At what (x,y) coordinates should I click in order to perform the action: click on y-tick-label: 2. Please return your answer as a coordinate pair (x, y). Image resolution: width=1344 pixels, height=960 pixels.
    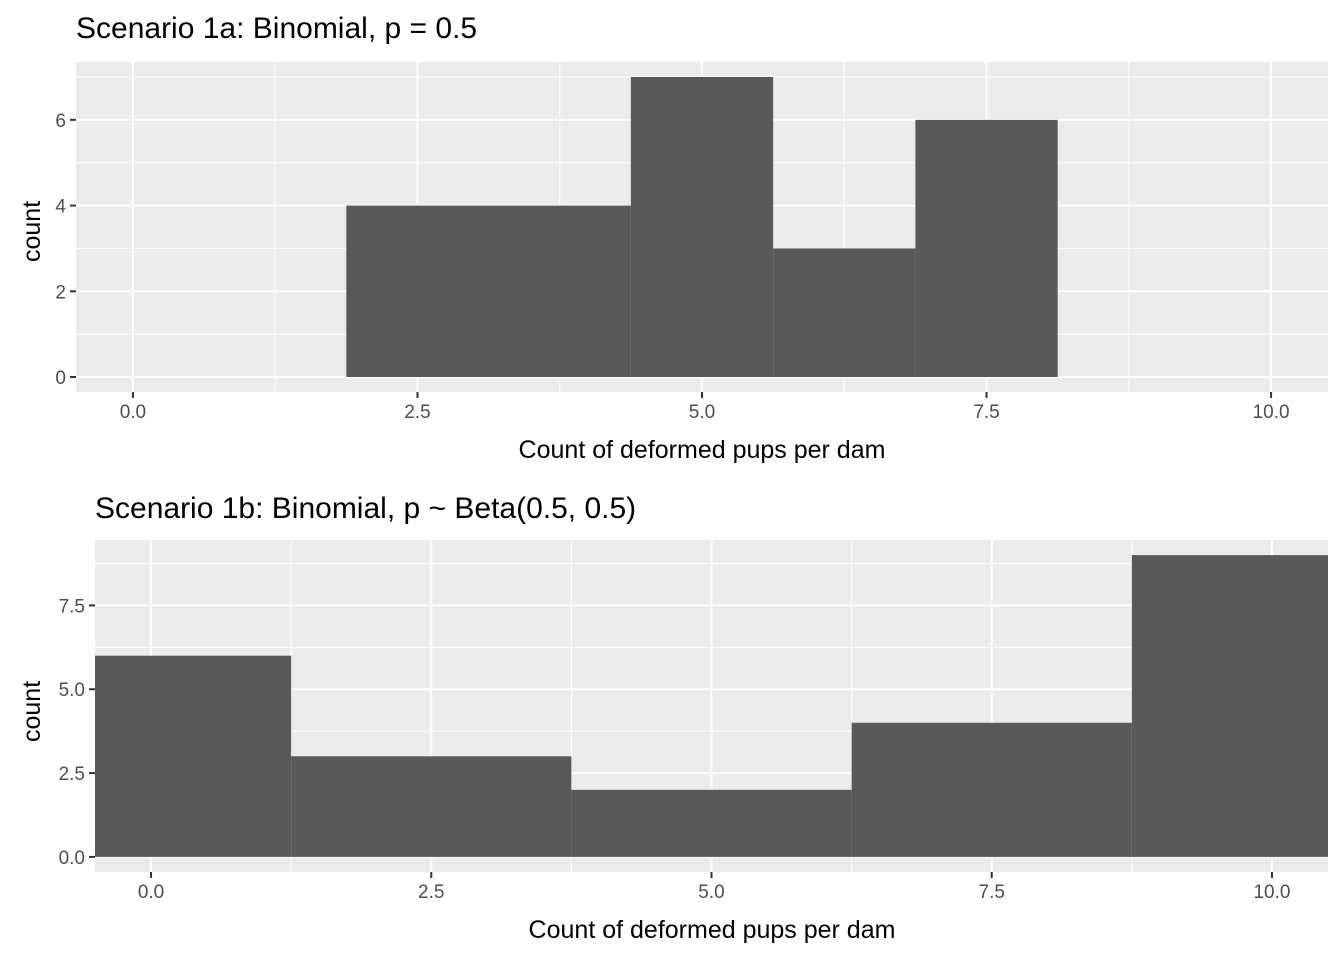
    Looking at the image, I should click on (60, 292).